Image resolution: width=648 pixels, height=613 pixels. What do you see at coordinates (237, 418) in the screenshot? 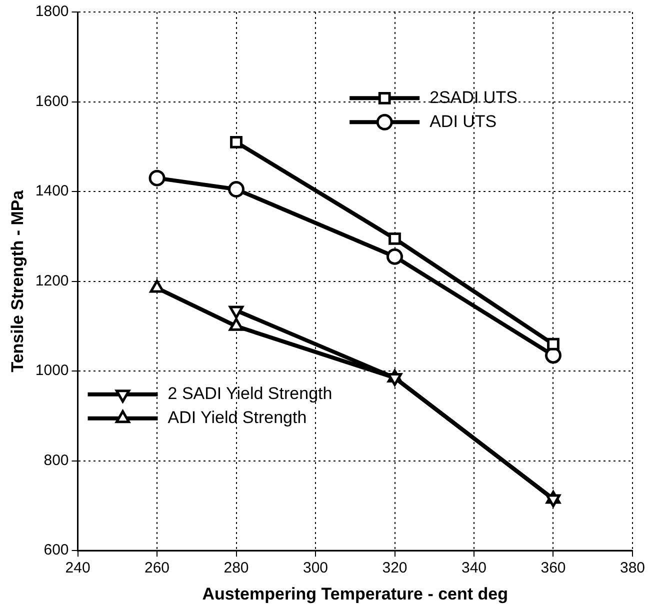
I see `legend-label: ADI Yield Strength` at bounding box center [237, 418].